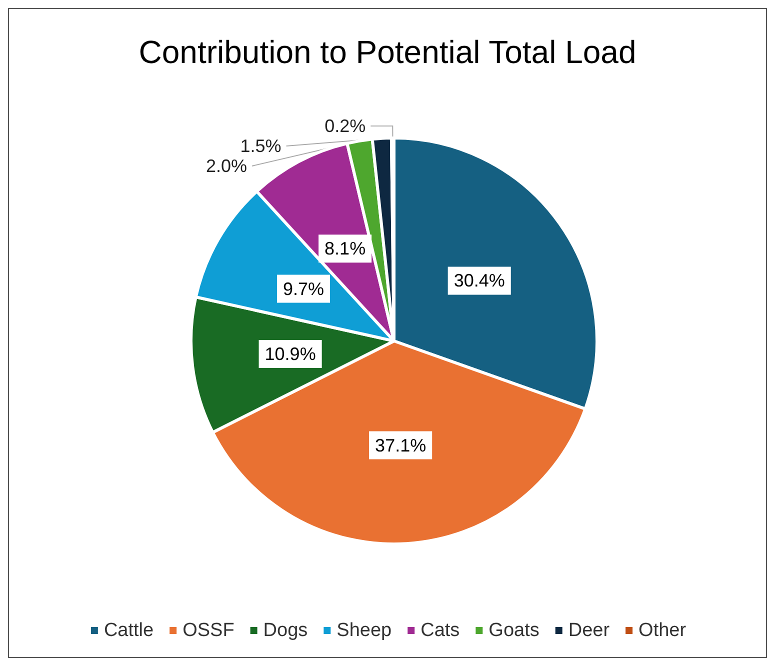 Image resolution: width=775 pixels, height=666 pixels. I want to click on data-label: 1.5%, so click(261, 146).